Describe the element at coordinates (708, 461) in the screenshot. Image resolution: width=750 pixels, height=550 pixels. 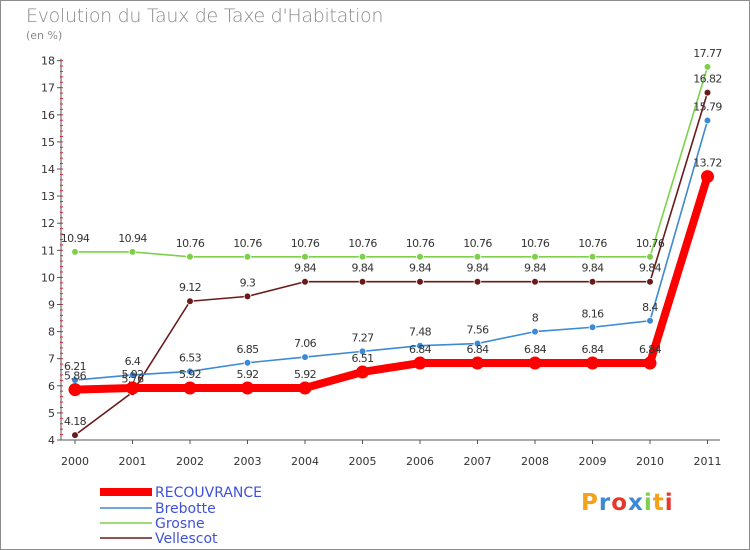
I see `x-tick-label: 2011` at that location.